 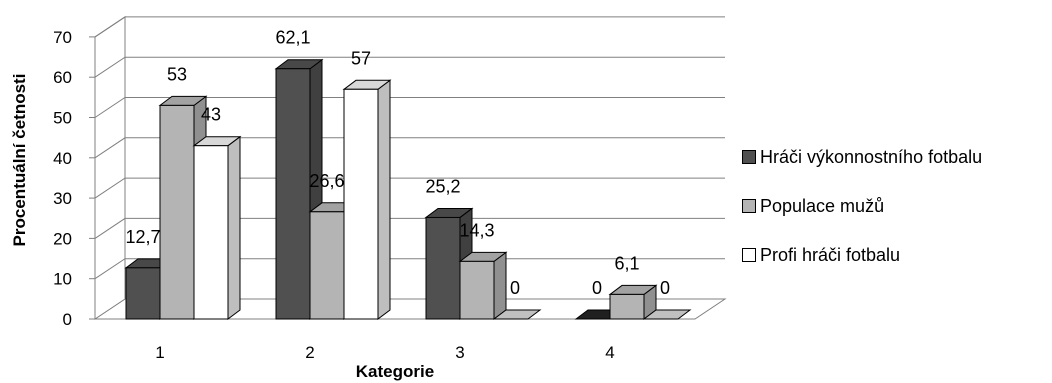 I want to click on axes, so click(x=92, y=178).